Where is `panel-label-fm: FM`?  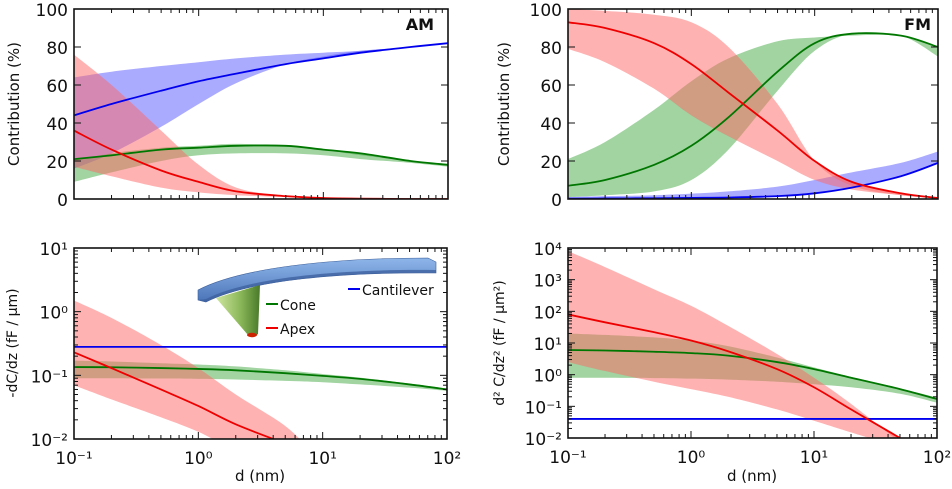 panel-label-fm: FM is located at coordinates (917, 24).